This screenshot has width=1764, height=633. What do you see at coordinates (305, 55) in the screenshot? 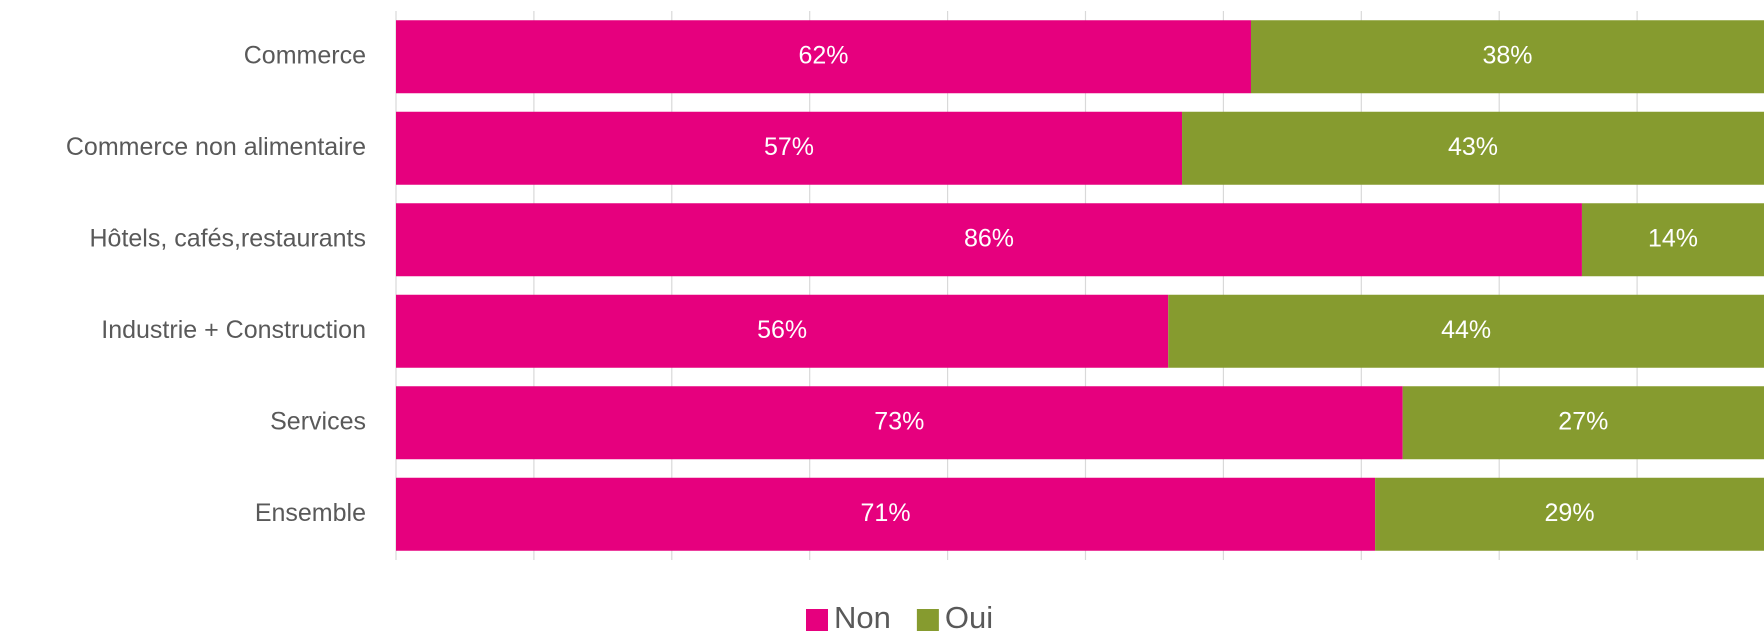
I see `y-tick-label: Commerce` at bounding box center [305, 55].